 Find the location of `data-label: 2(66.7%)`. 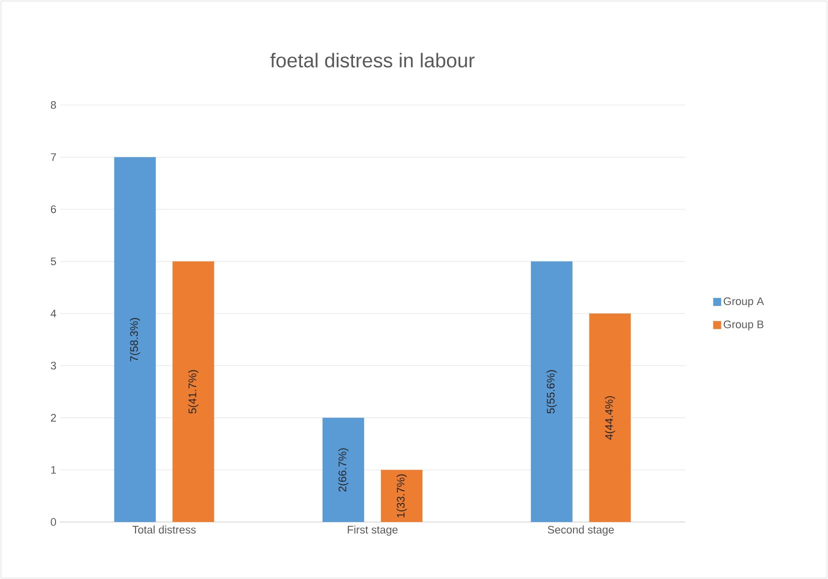

data-label: 2(66.7%) is located at coordinates (343, 470).